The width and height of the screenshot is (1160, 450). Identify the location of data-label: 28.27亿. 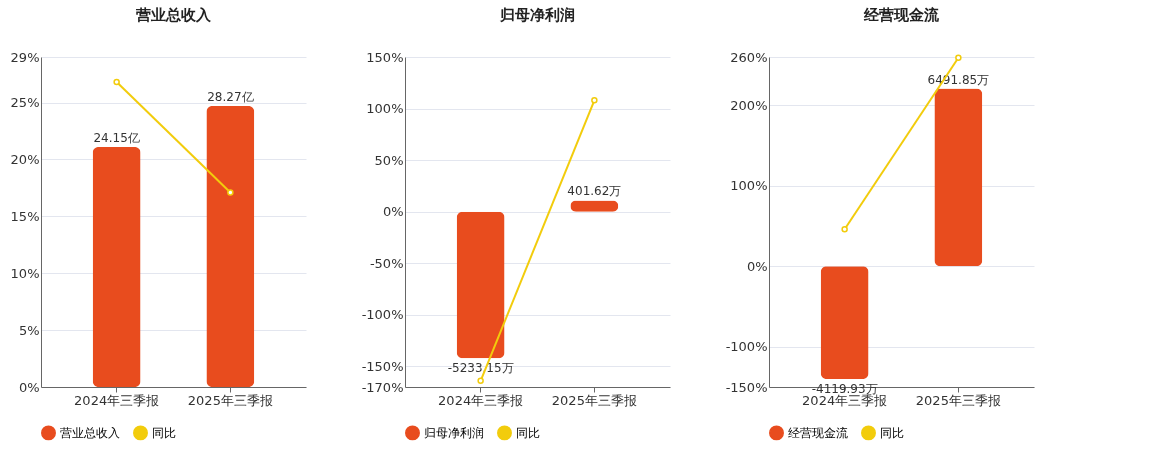
(230, 97).